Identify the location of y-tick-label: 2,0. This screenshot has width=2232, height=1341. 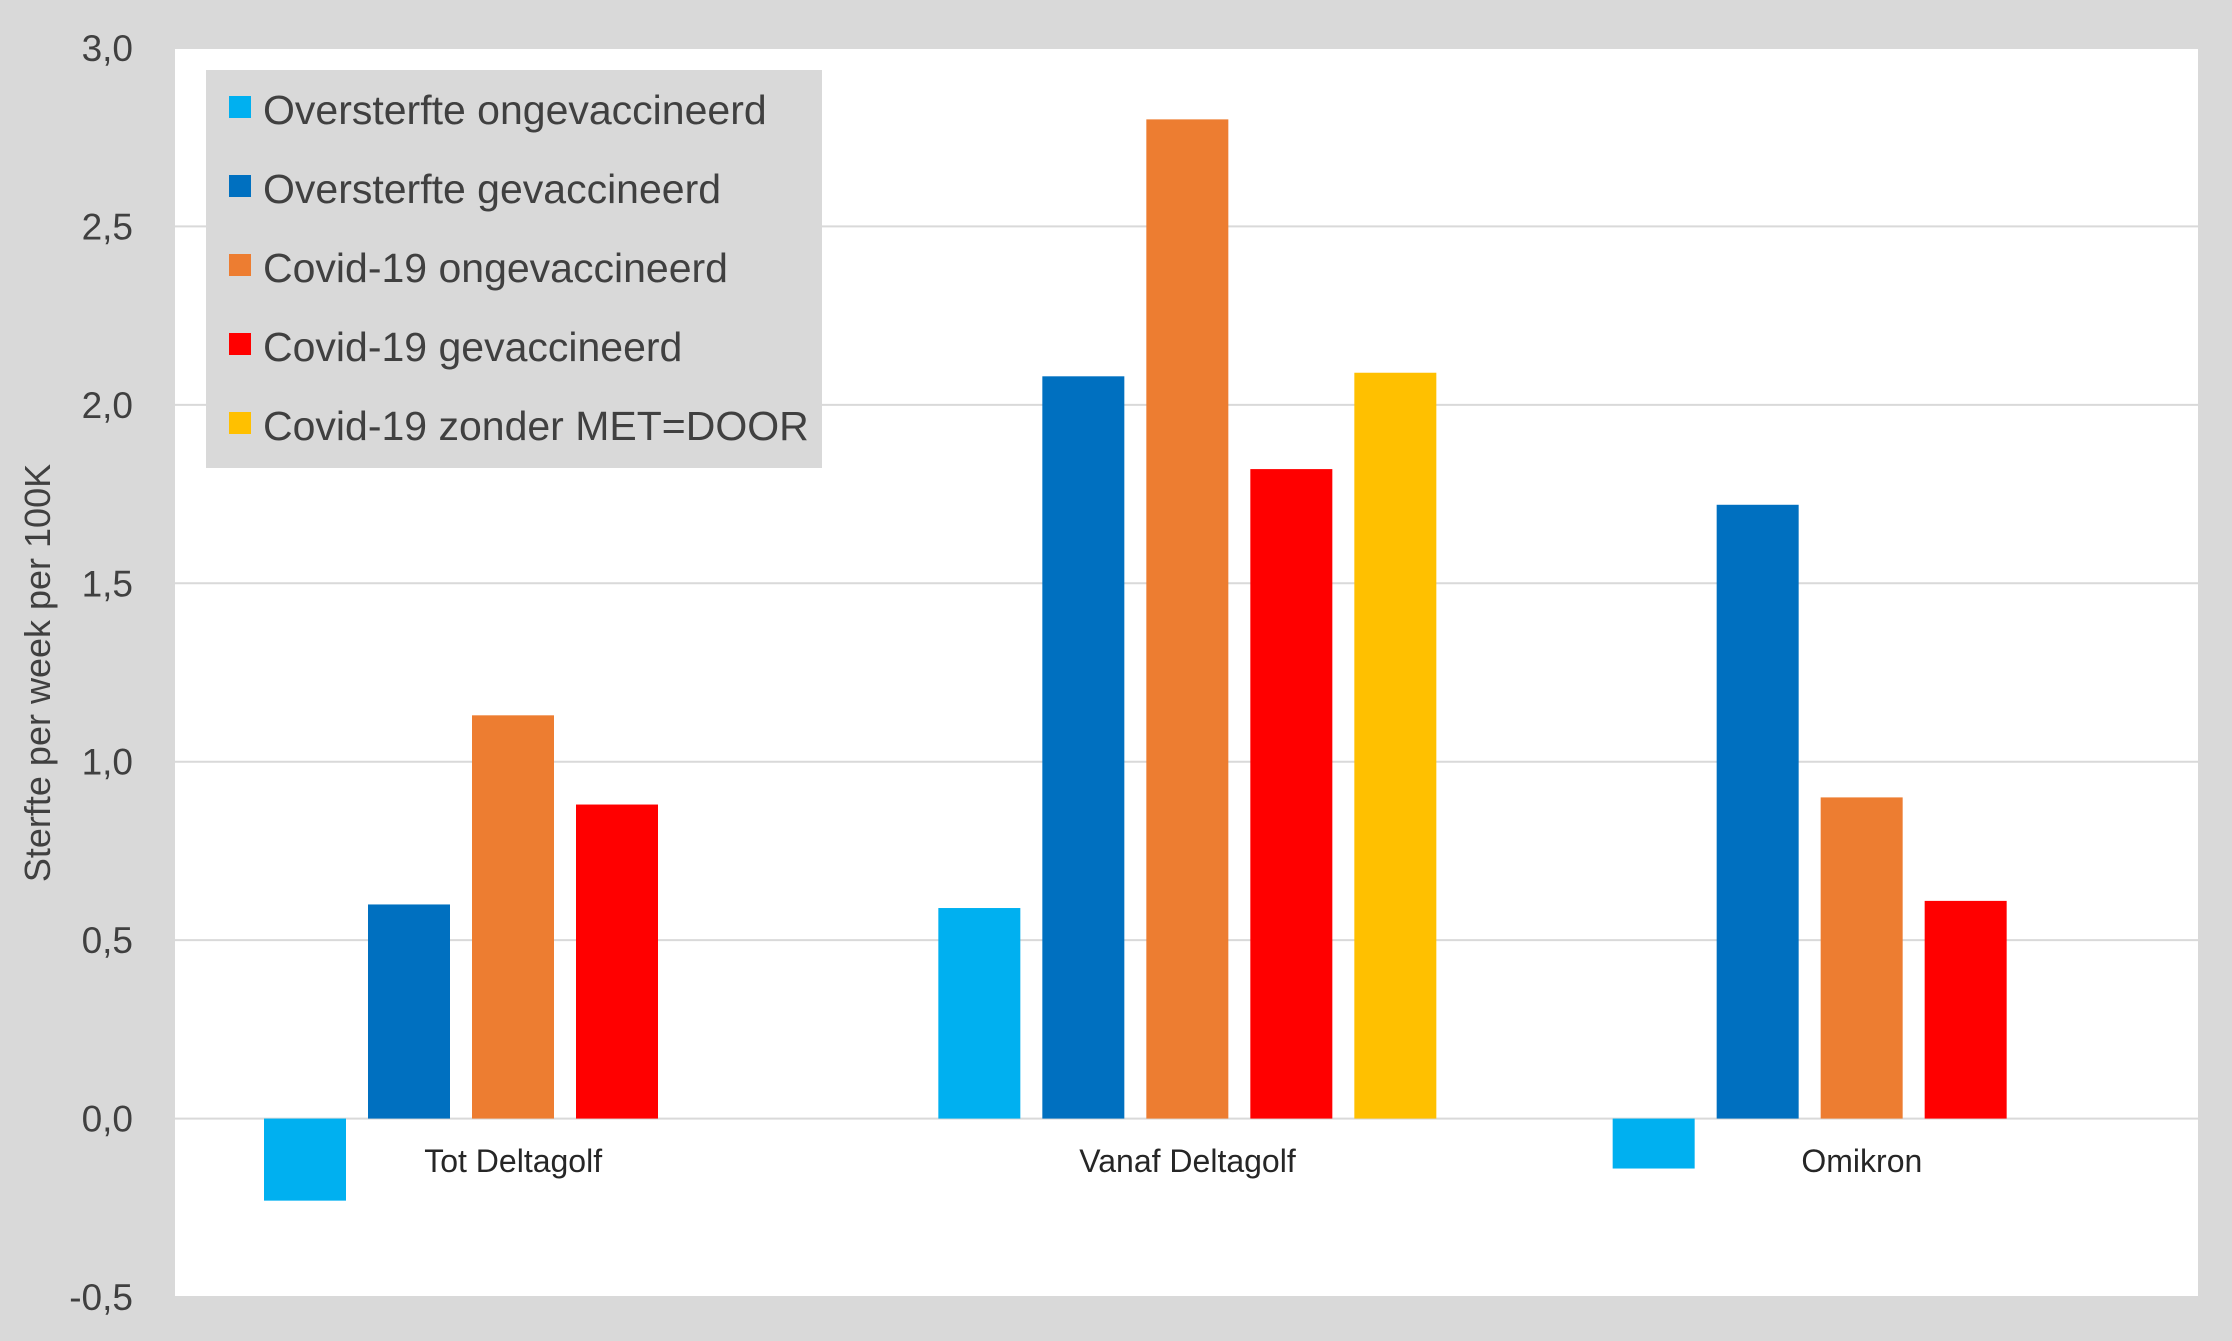
(107, 405).